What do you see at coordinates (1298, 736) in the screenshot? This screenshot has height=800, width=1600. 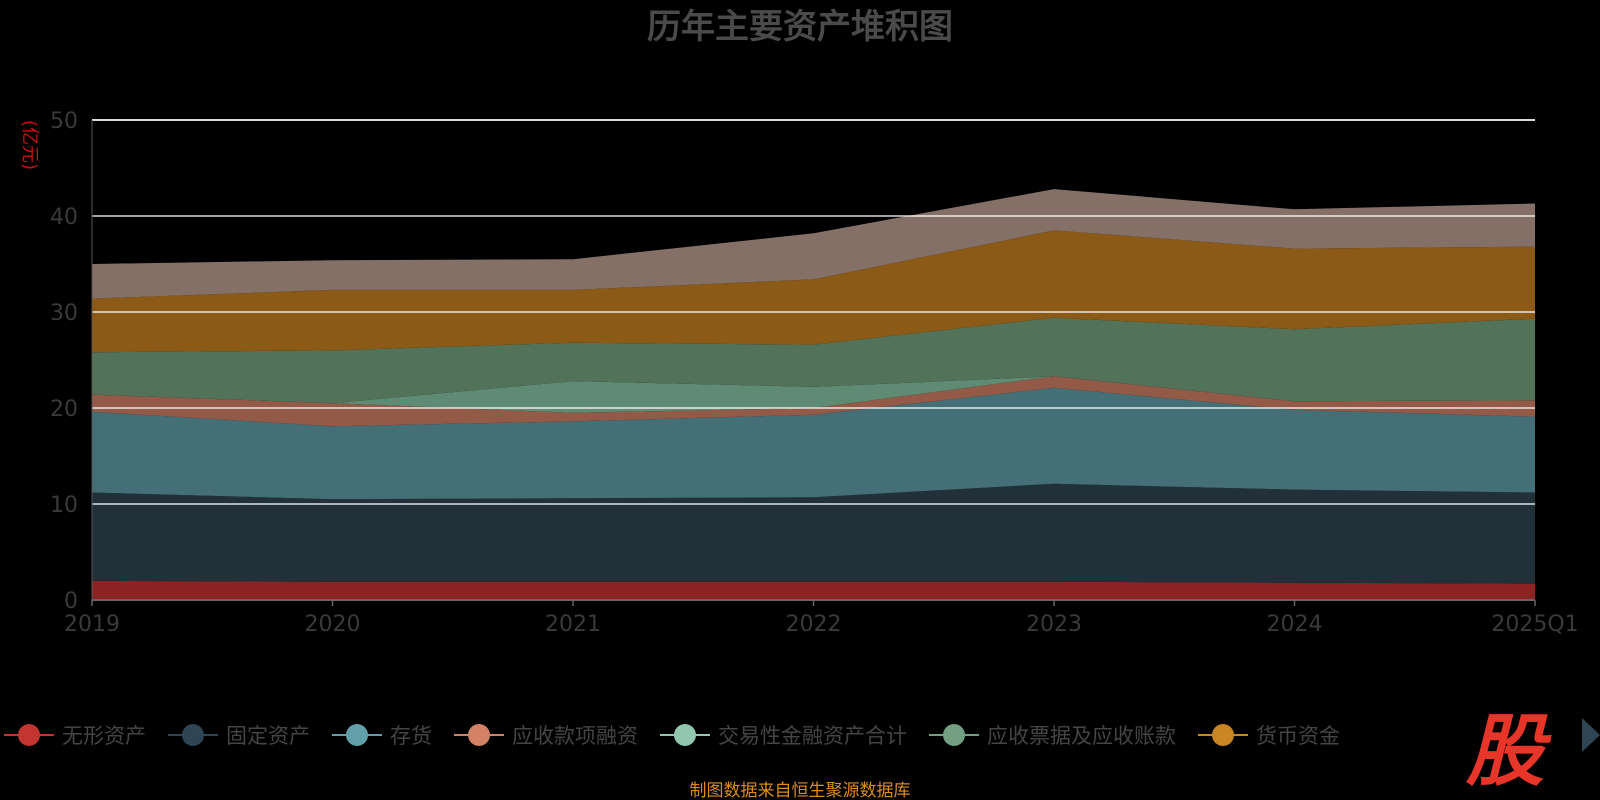 I see `legend-label: 货币资金` at bounding box center [1298, 736].